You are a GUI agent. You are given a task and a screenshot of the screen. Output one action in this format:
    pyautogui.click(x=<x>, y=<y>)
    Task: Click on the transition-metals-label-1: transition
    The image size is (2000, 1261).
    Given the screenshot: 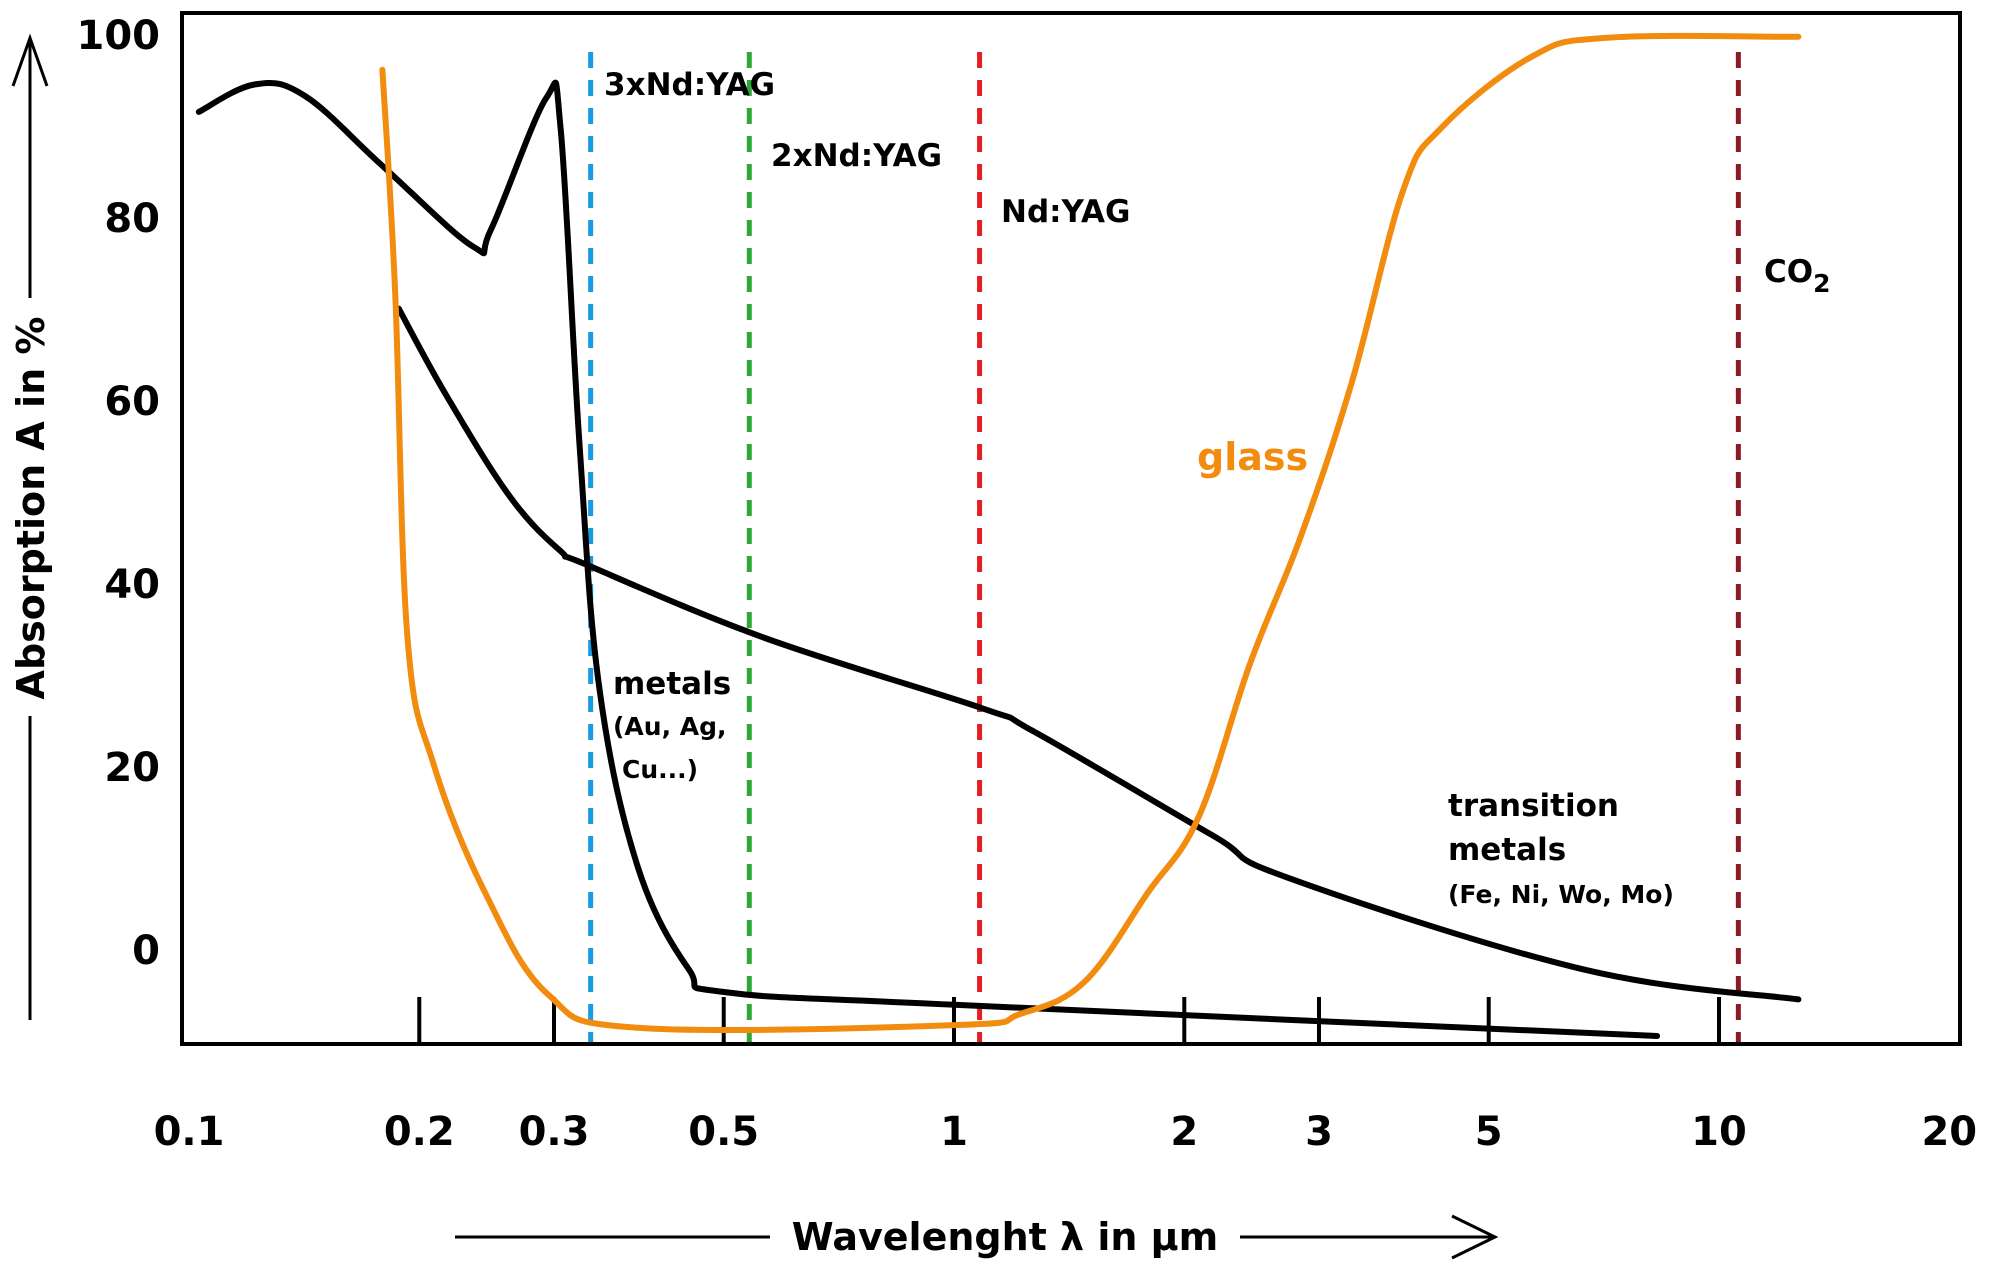 What is the action you would take?
    pyautogui.click(x=1533, y=806)
    